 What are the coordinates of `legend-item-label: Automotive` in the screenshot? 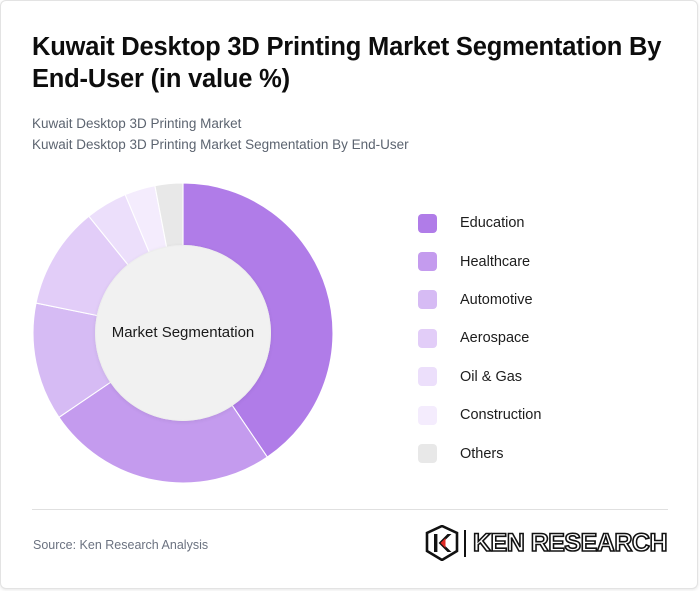 It's located at (496, 299).